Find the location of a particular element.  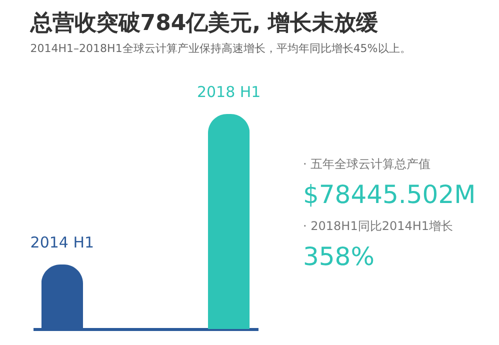

text: 358% is located at coordinates (338, 256).